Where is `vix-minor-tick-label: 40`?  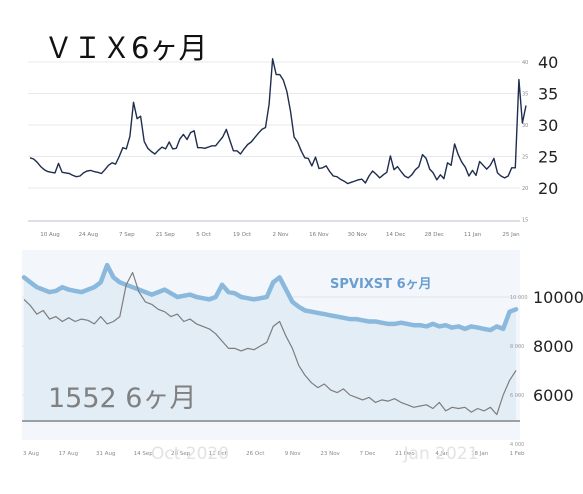
vix-minor-tick-label: 40 is located at coordinates (525, 63).